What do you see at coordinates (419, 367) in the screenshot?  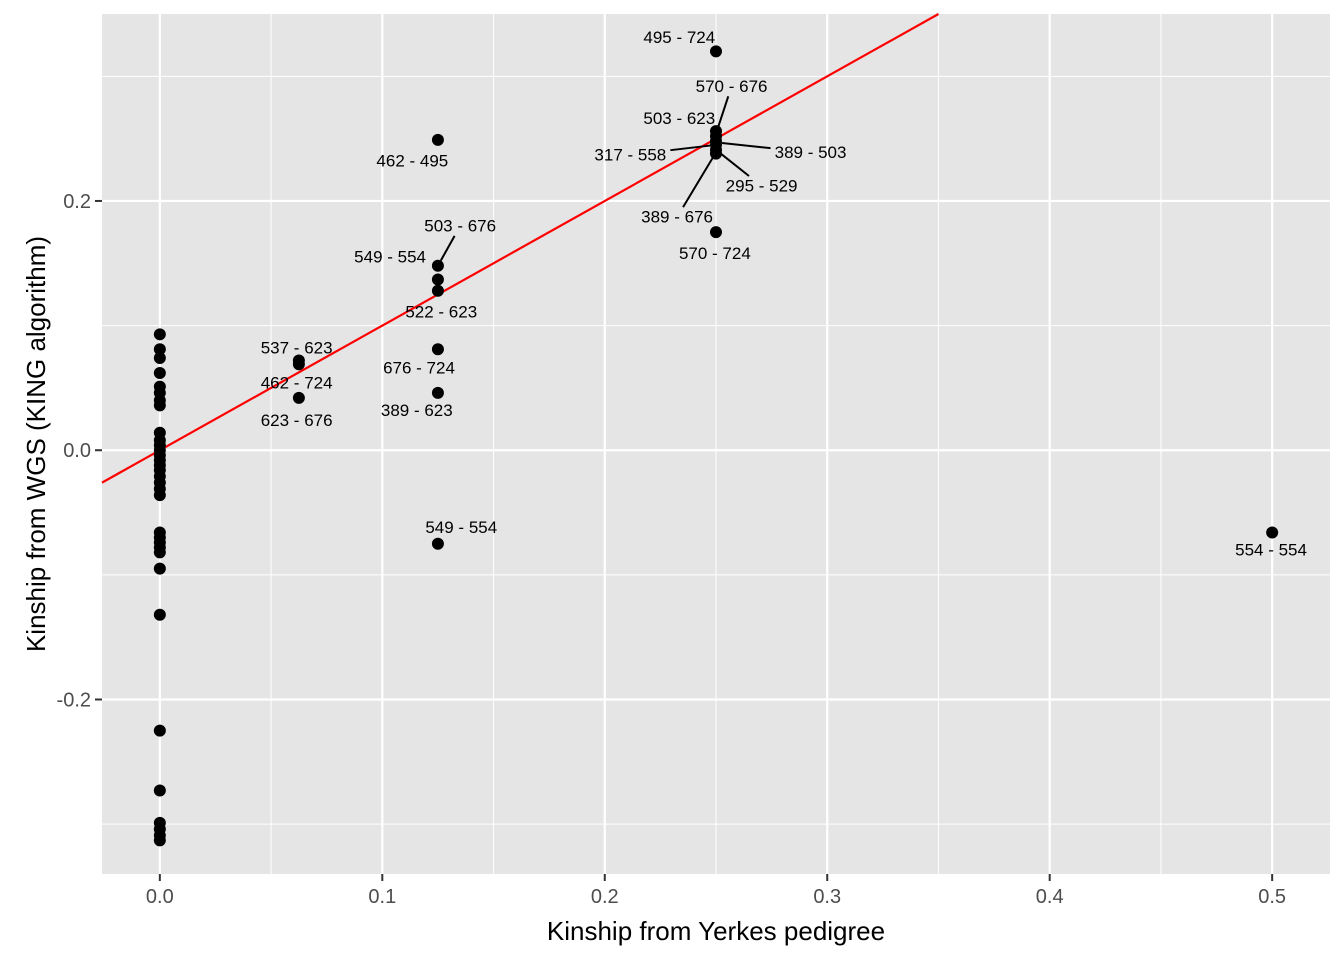 I see `point-label: 676 - 724` at bounding box center [419, 367].